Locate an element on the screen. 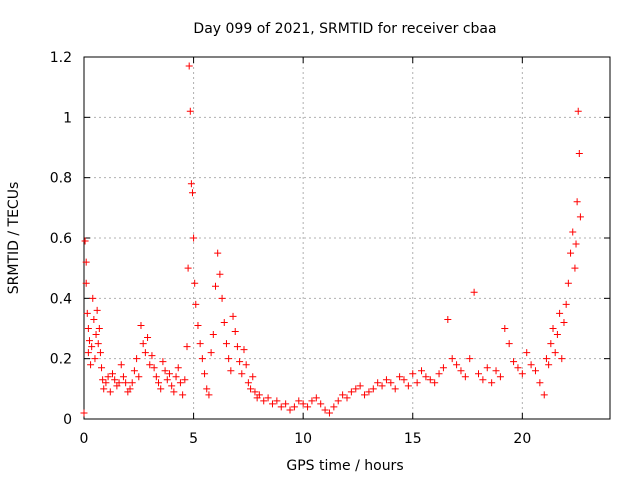  x-tick-label: 15 is located at coordinates (413, 439).